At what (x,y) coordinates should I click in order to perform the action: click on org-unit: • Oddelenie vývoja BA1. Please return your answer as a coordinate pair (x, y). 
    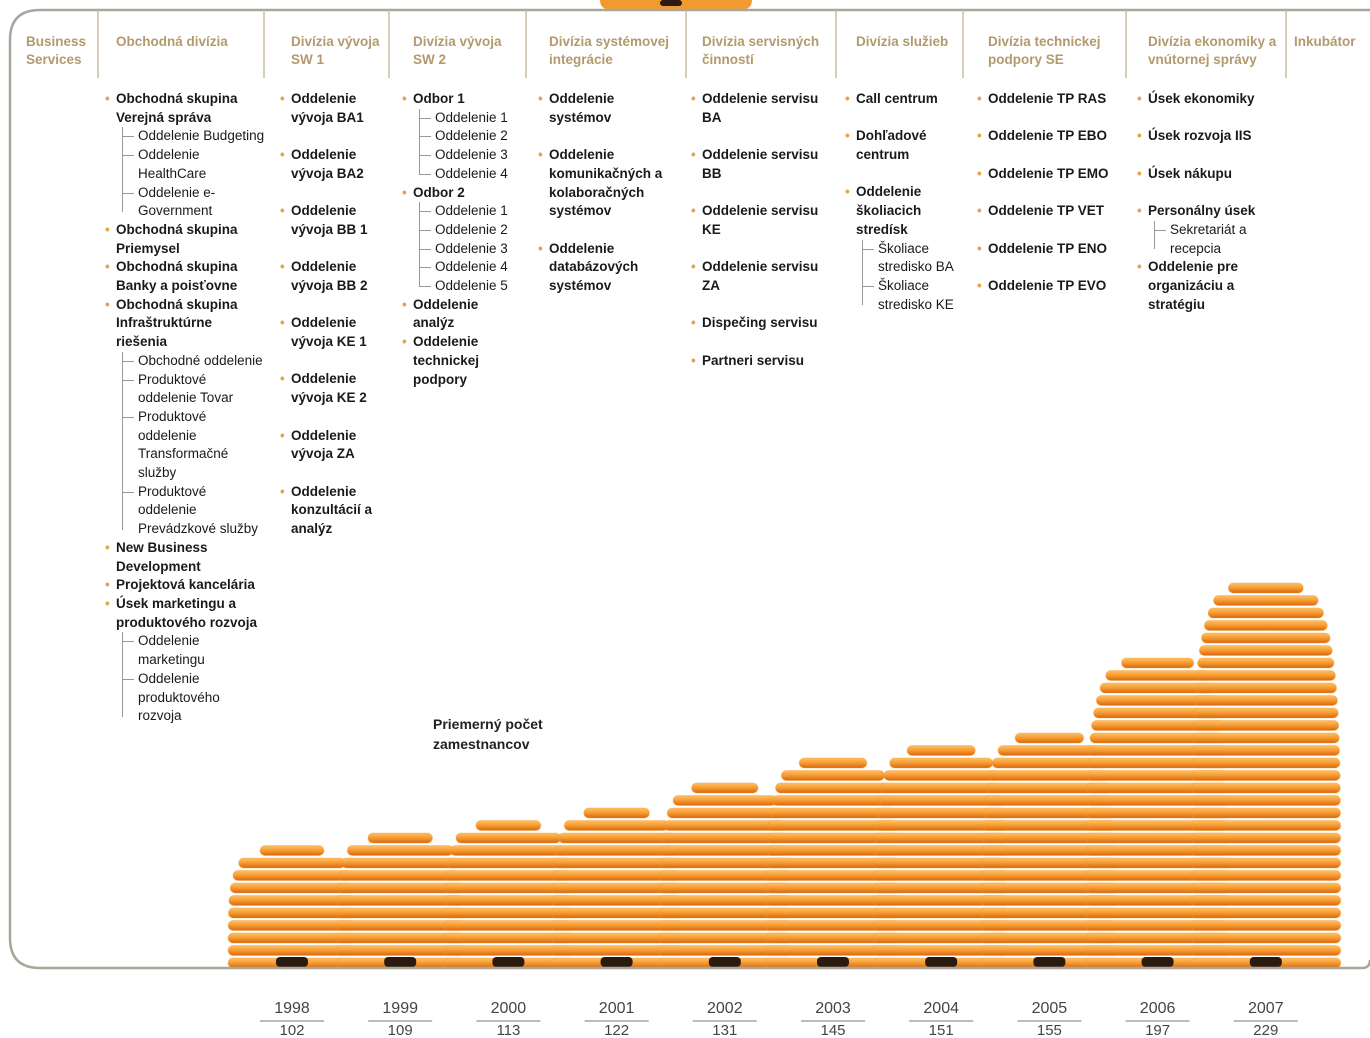
    Looking at the image, I should click on (333, 108).